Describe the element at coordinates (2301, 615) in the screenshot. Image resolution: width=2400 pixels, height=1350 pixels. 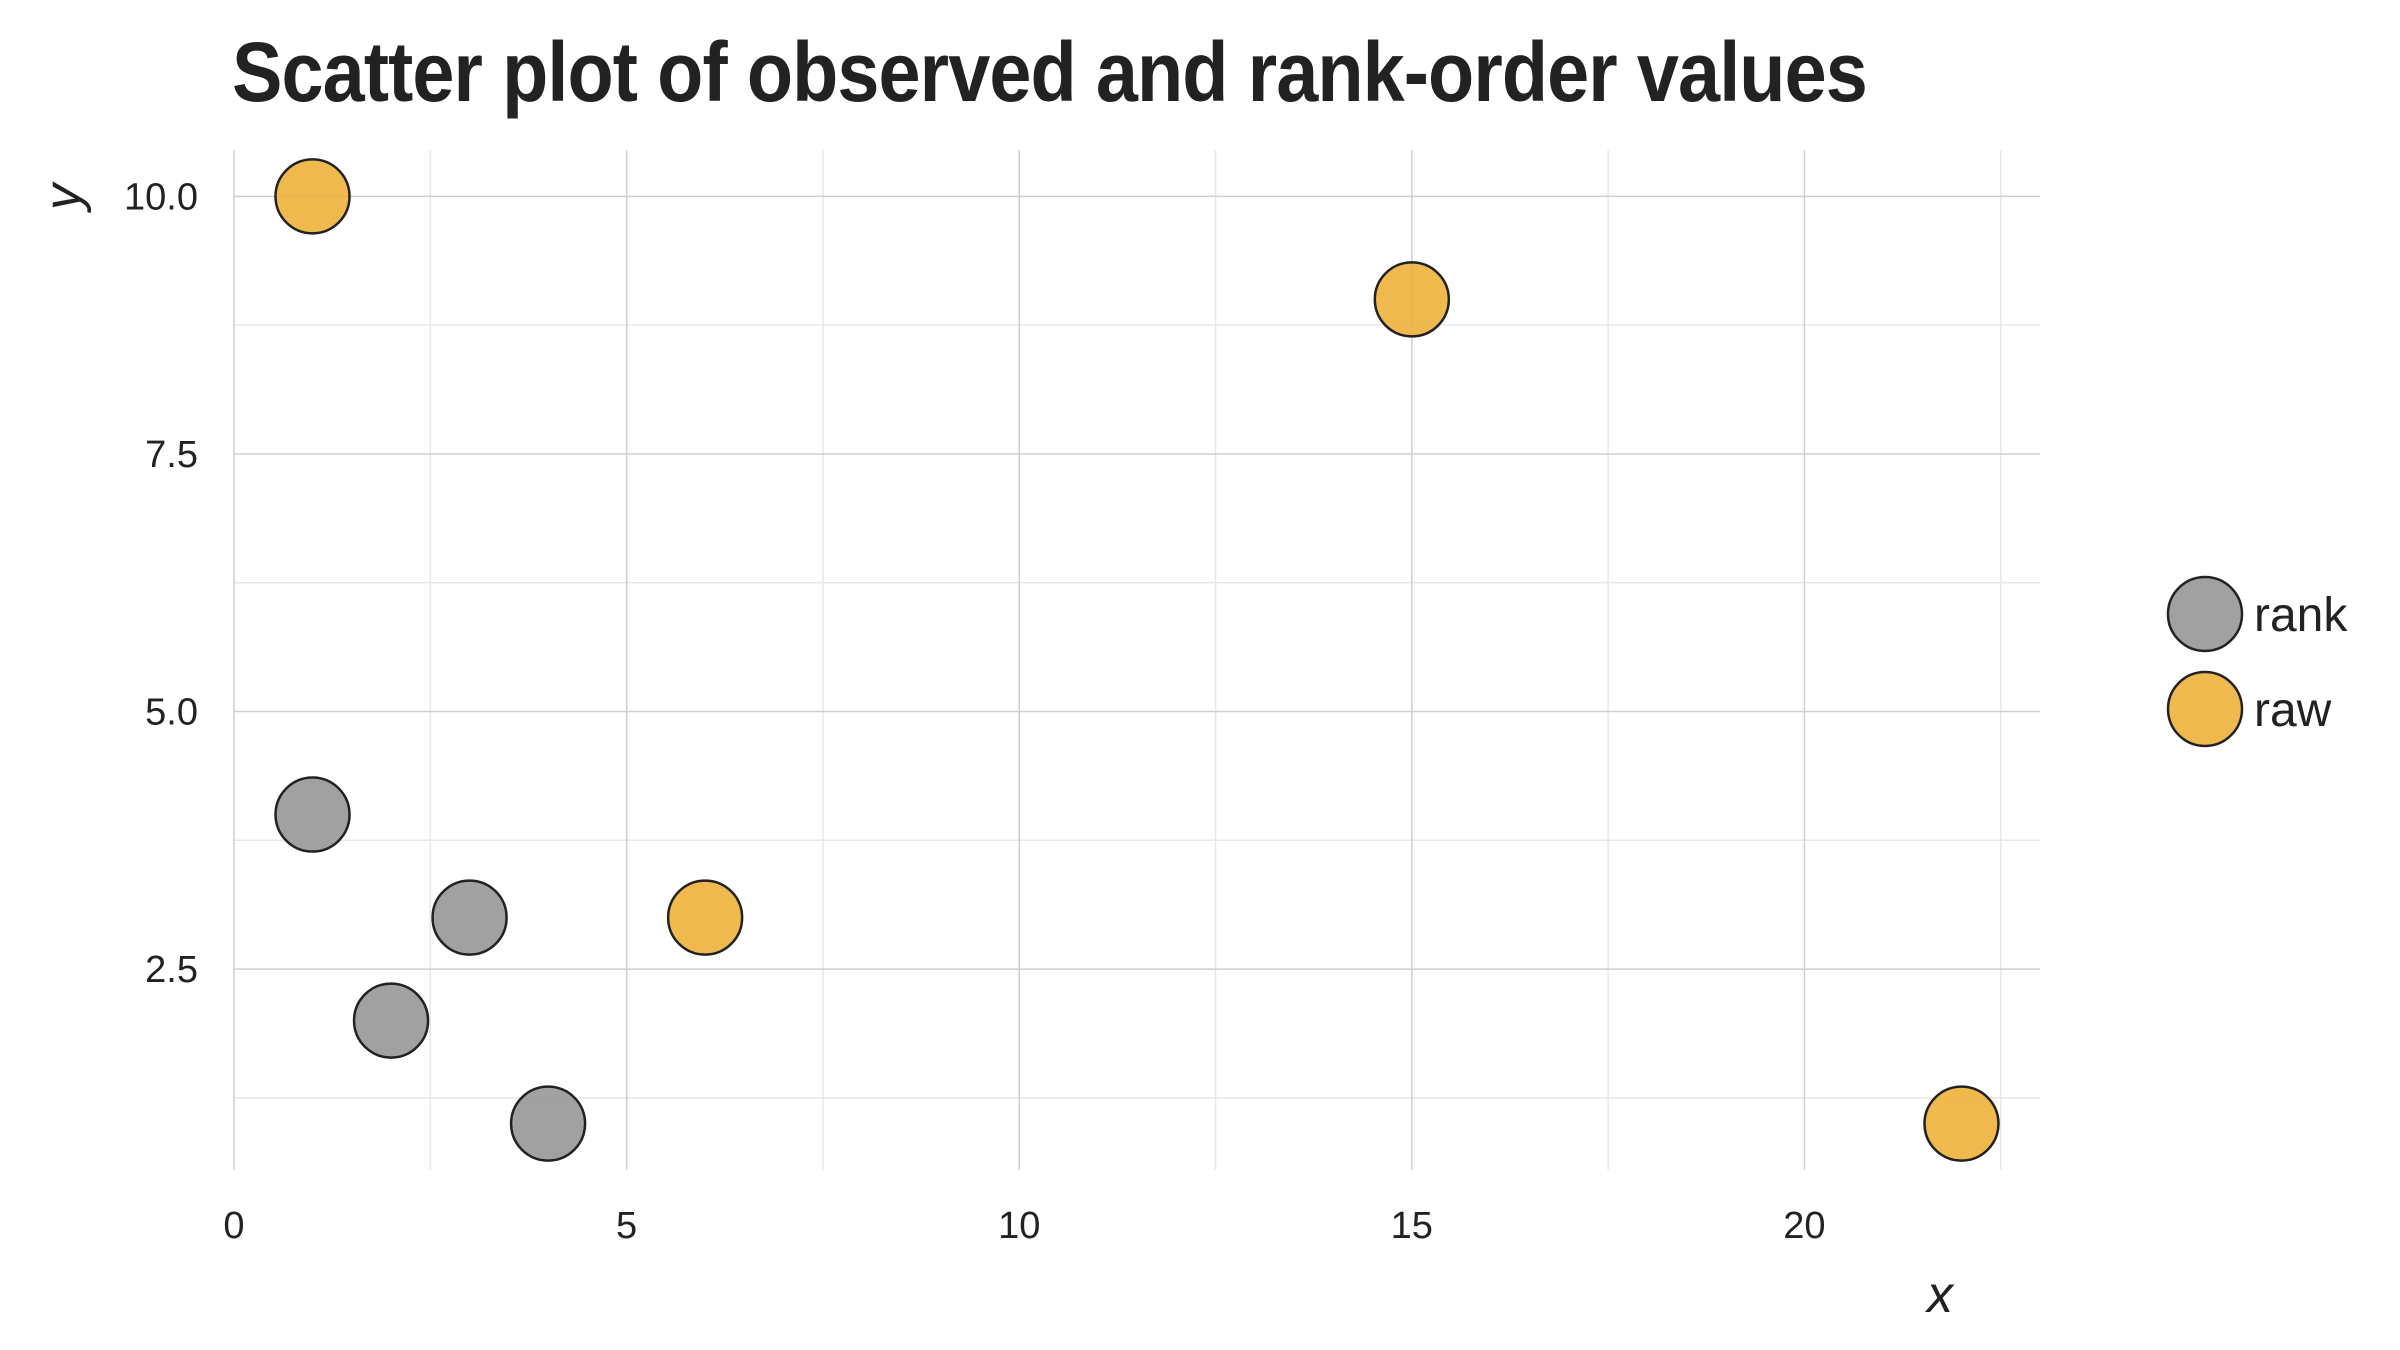
I see `legend-label-rank: rank` at that location.